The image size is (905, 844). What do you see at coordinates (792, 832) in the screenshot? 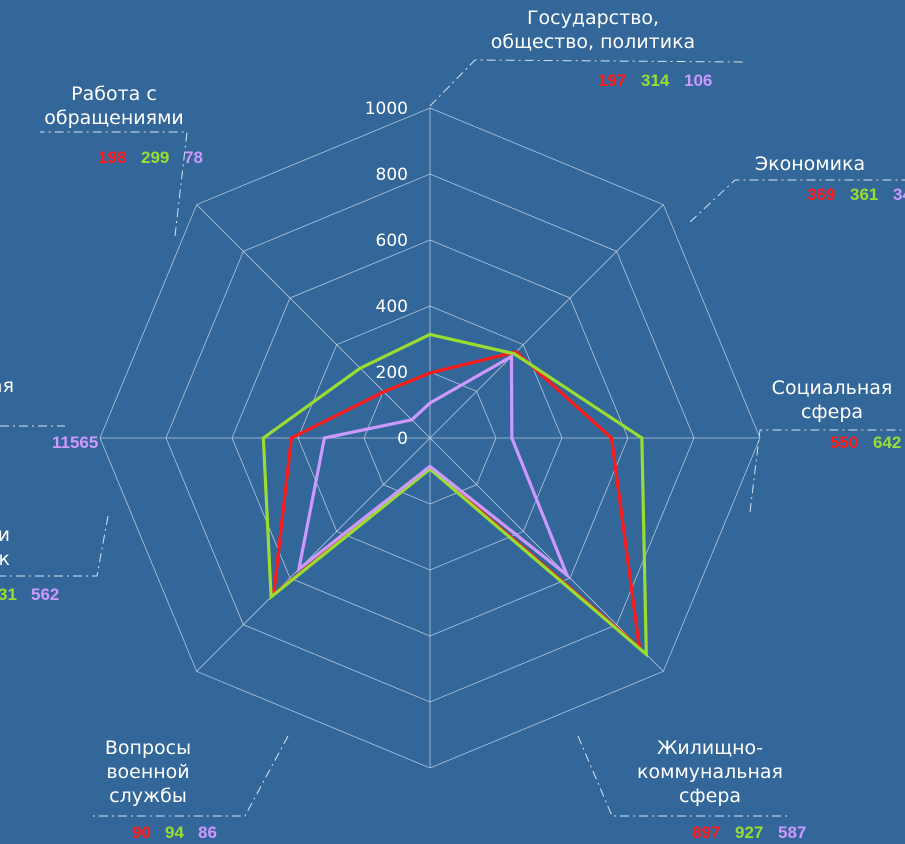
I see `value-label: 587` at bounding box center [792, 832].